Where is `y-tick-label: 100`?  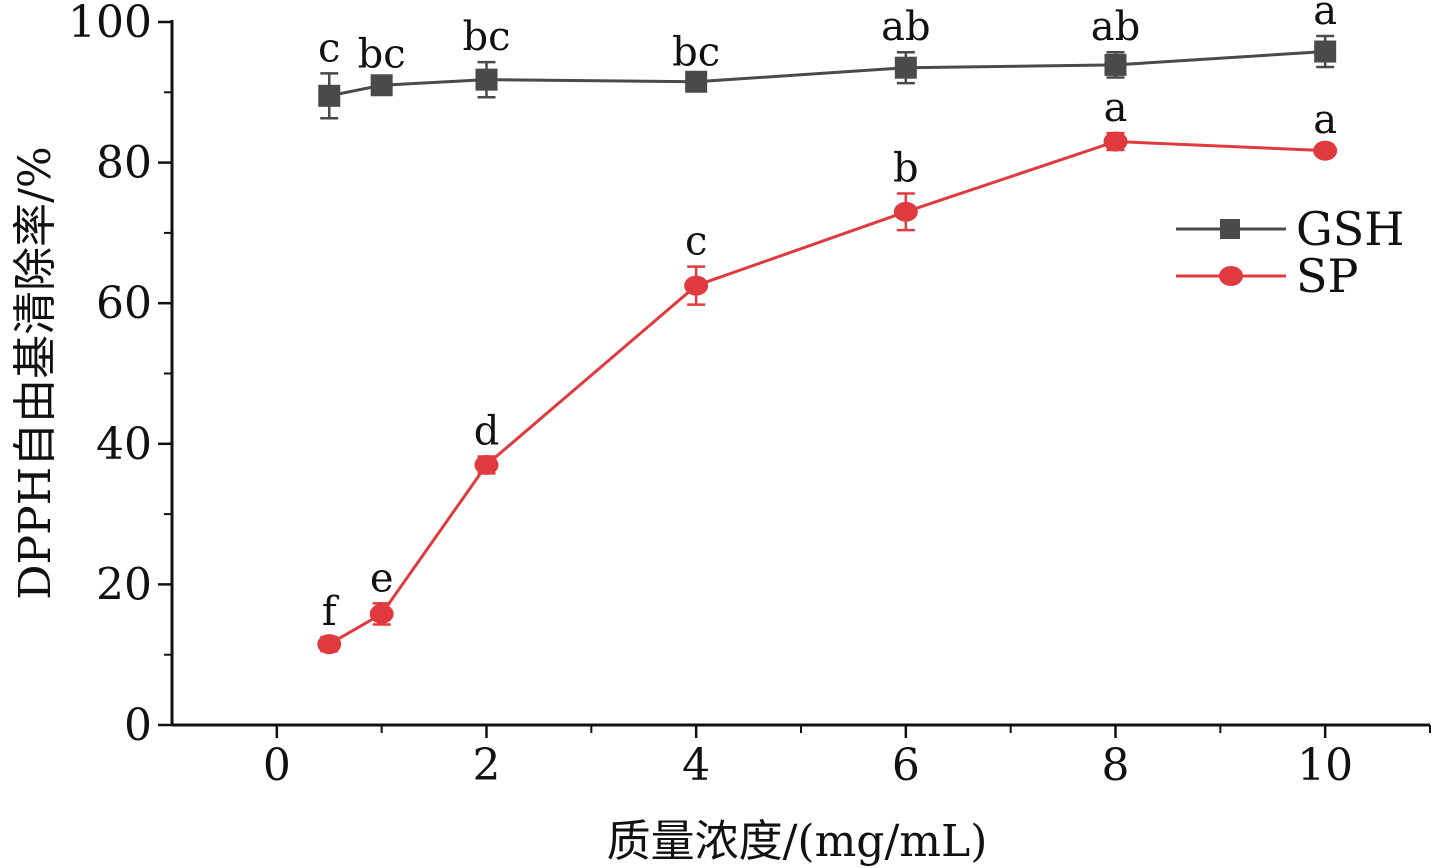
y-tick-label: 100 is located at coordinates (110, 24).